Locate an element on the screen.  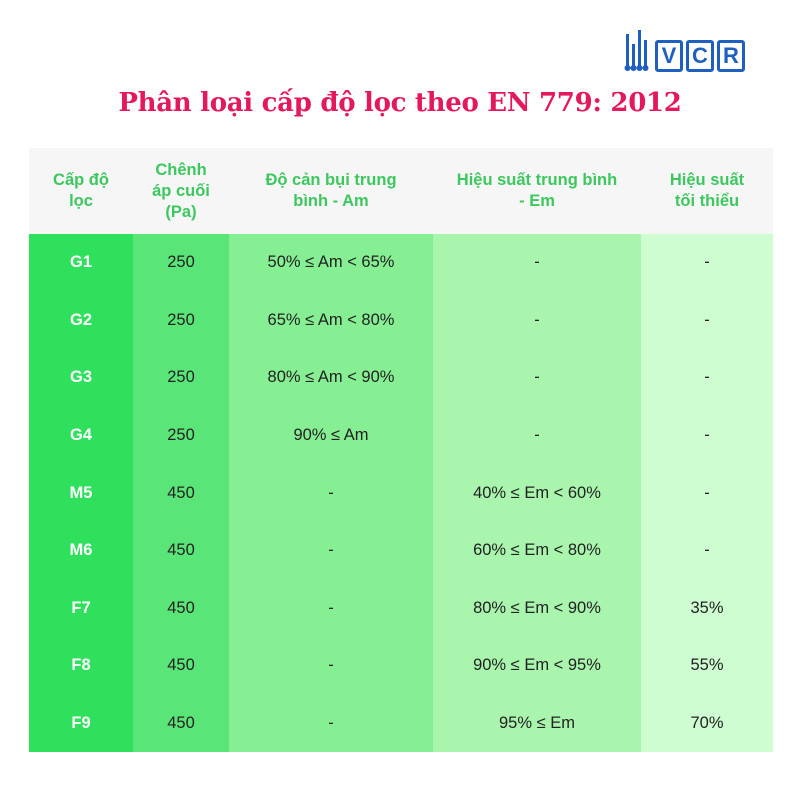
cell-avg-efficiency: 80% ≤ Em < 90% is located at coordinates (537, 608).